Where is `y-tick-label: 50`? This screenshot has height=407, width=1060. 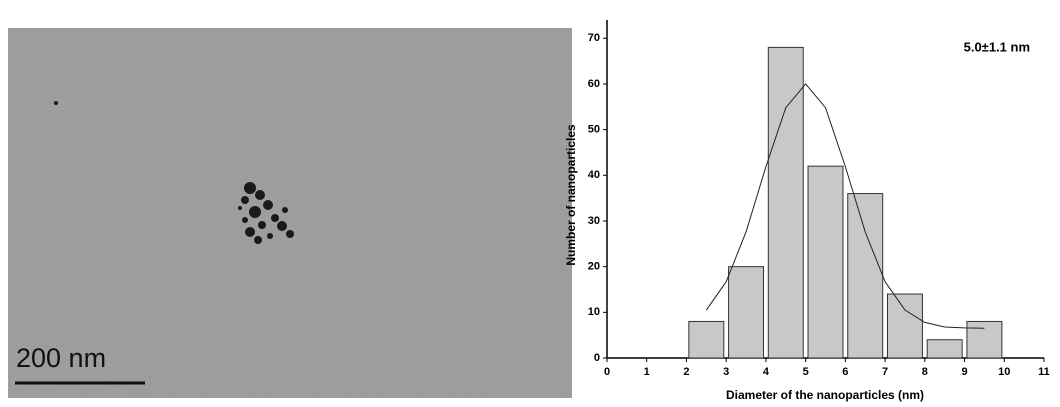 y-tick-label: 50 is located at coordinates (594, 130).